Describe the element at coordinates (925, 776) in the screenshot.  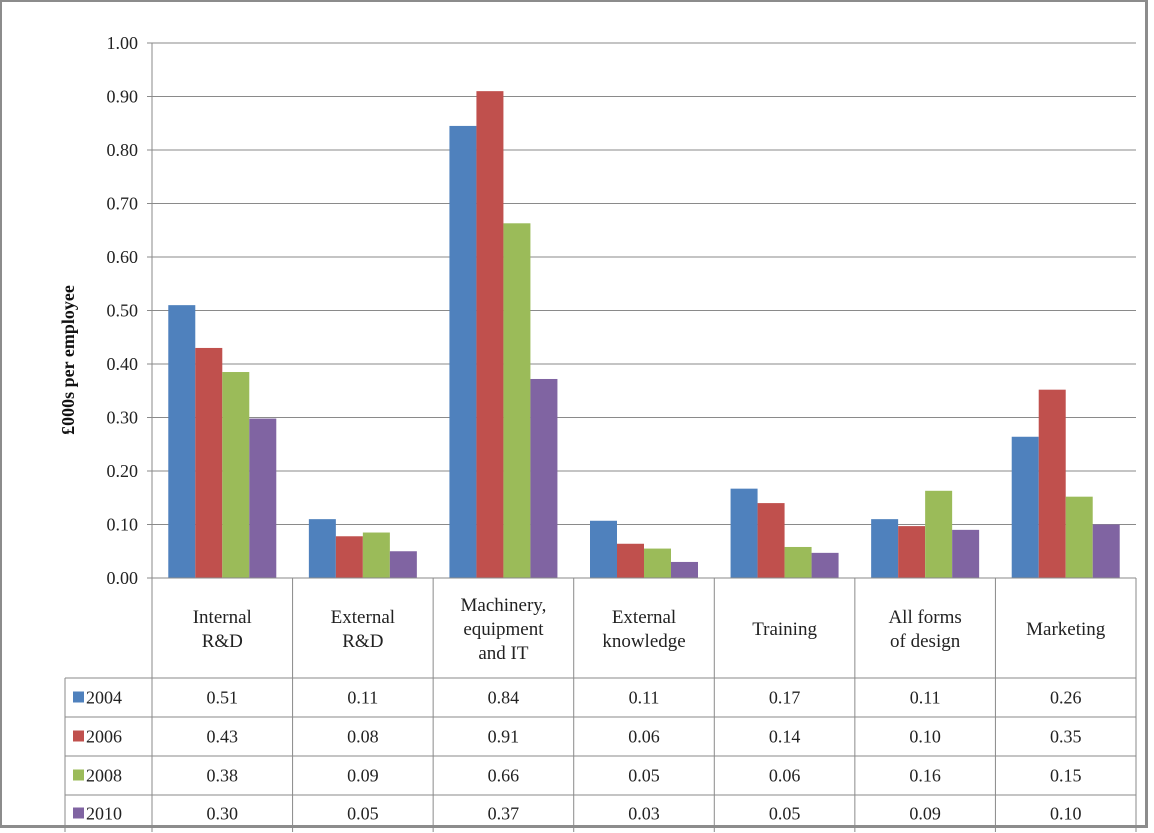
I see `data-label: 0.16` at that location.